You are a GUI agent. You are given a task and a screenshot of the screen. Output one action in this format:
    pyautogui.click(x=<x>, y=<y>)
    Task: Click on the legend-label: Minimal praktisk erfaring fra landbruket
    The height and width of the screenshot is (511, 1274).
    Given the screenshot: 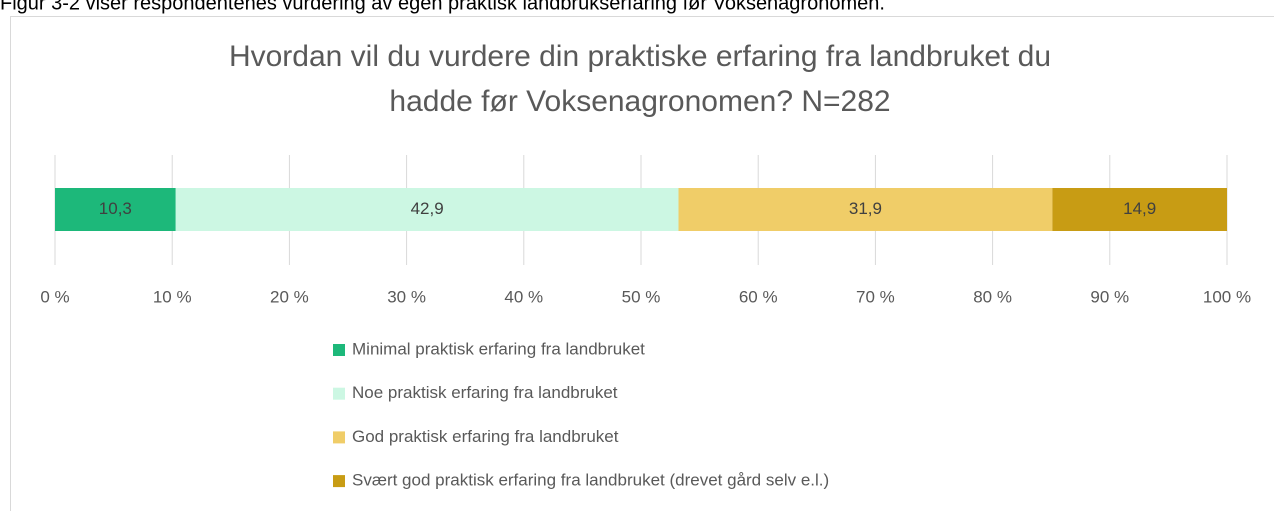 What is the action you would take?
    pyautogui.click(x=498, y=348)
    